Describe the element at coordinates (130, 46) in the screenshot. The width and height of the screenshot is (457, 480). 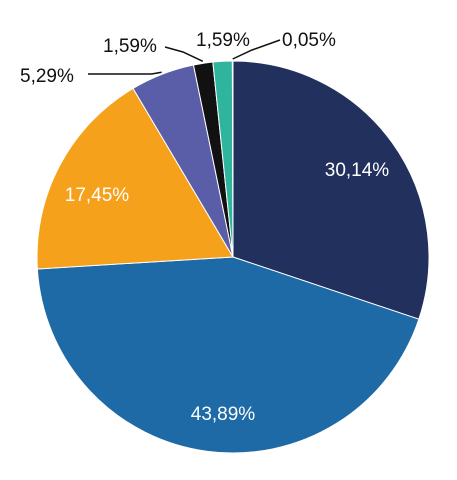
I see `slice-label-5: 1,59%` at that location.